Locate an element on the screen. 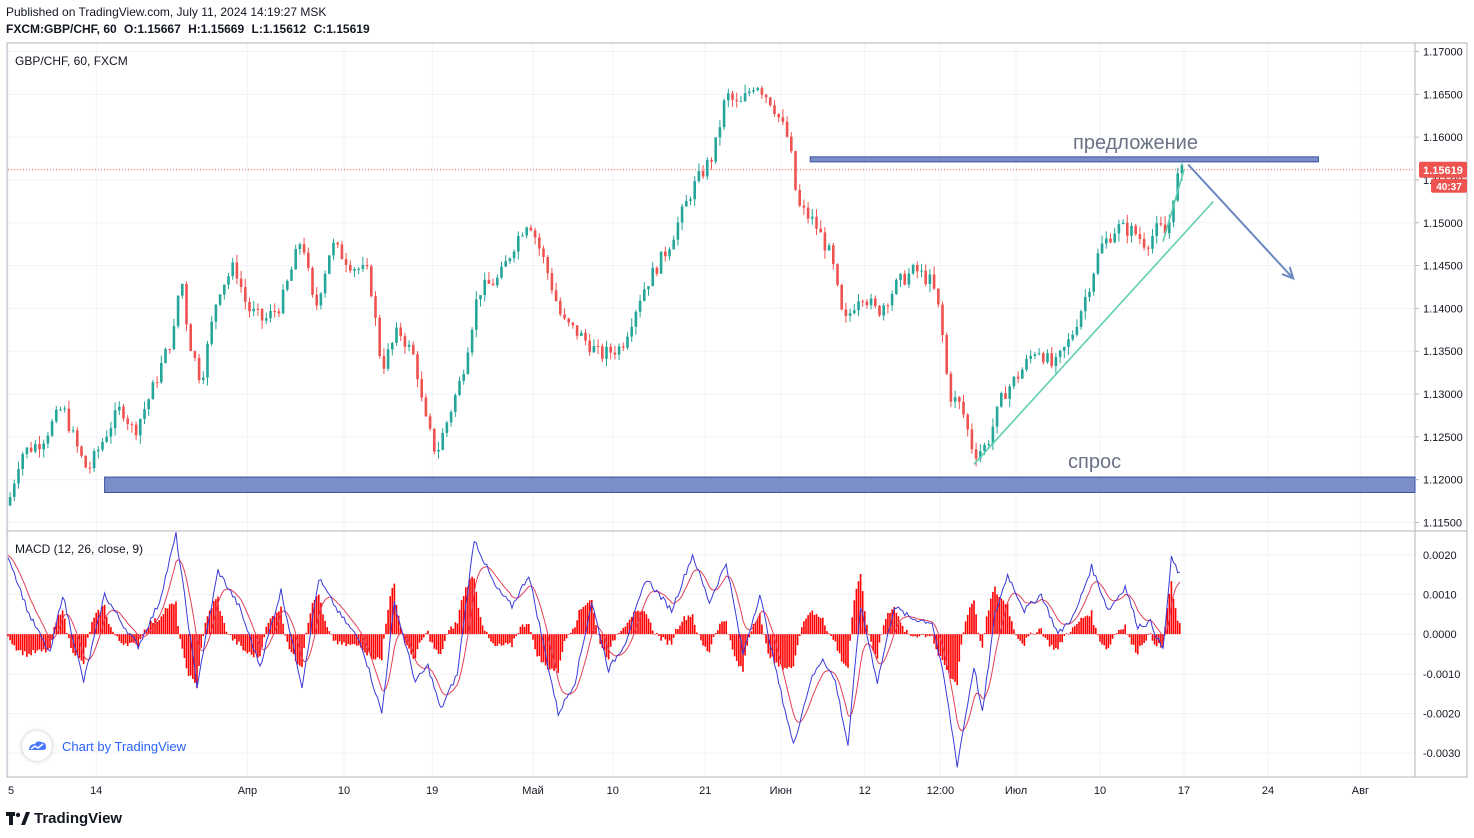 Image resolution: width=1474 pixels, height=838 pixels. macd-axis: 0.0020 0.0010 0.0000 -0.0010 -0.0020 -0.0030 is located at coordinates (1441, 655).